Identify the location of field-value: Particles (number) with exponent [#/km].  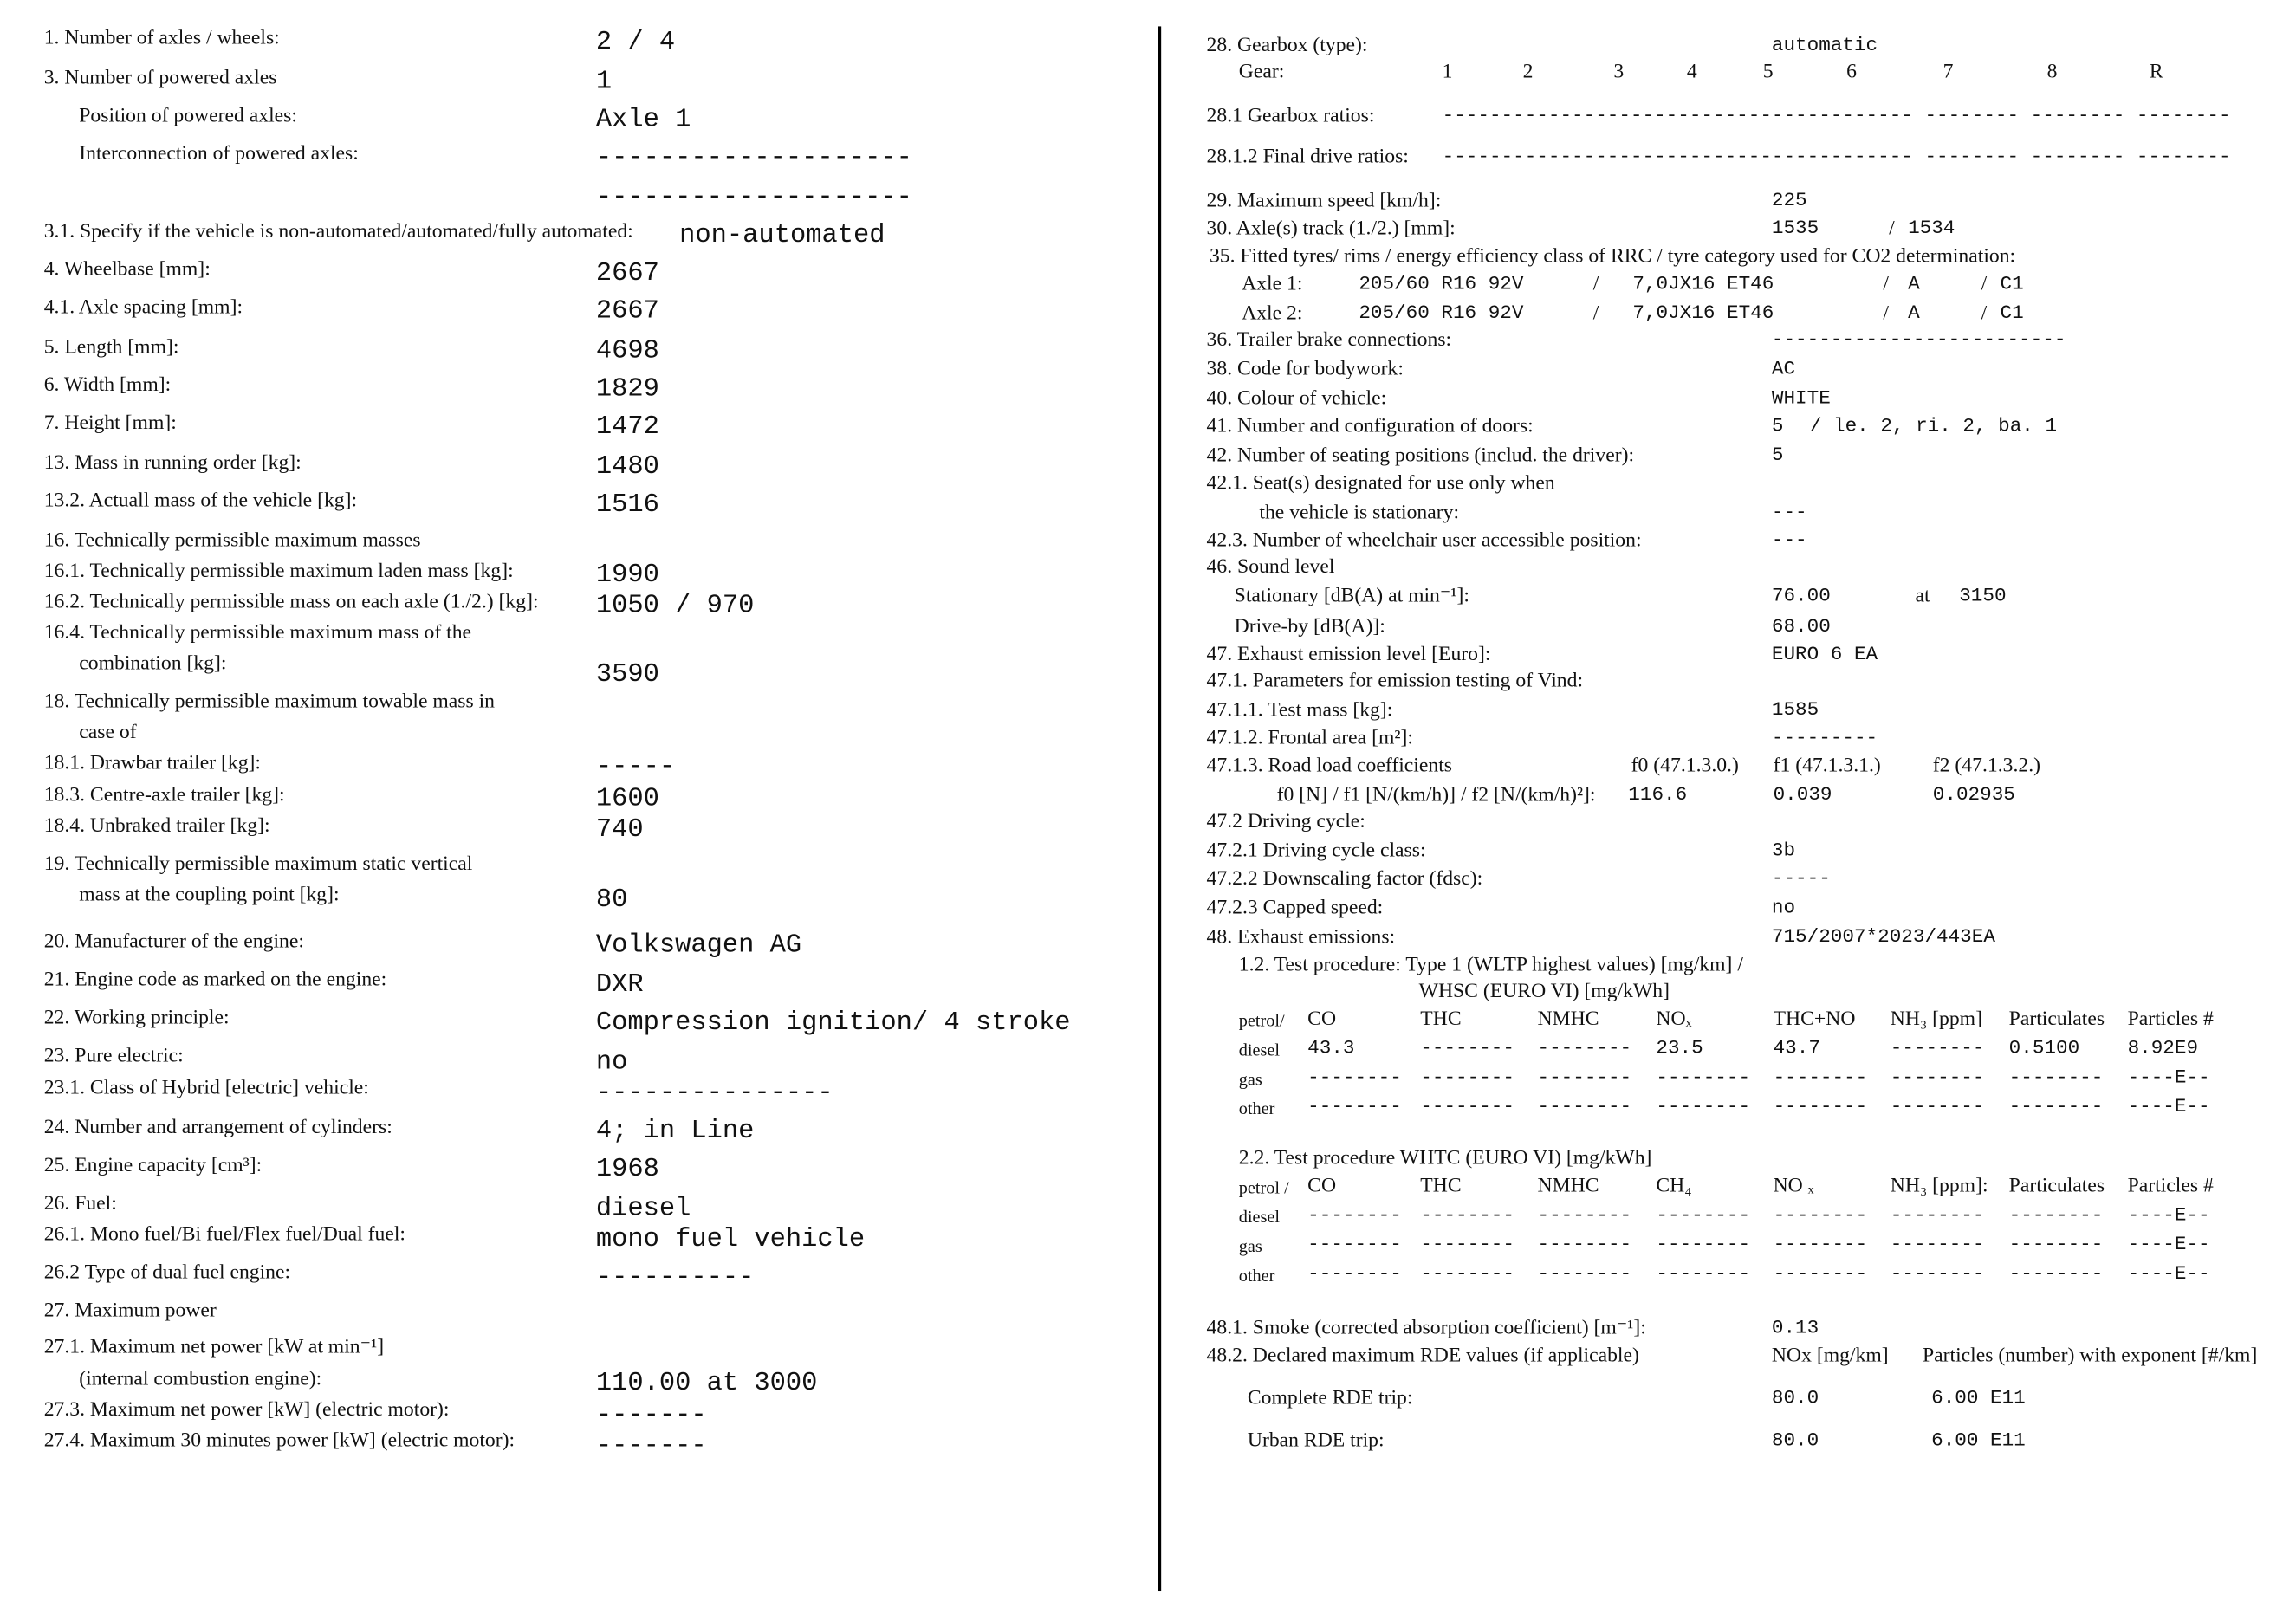
(2090, 1356).